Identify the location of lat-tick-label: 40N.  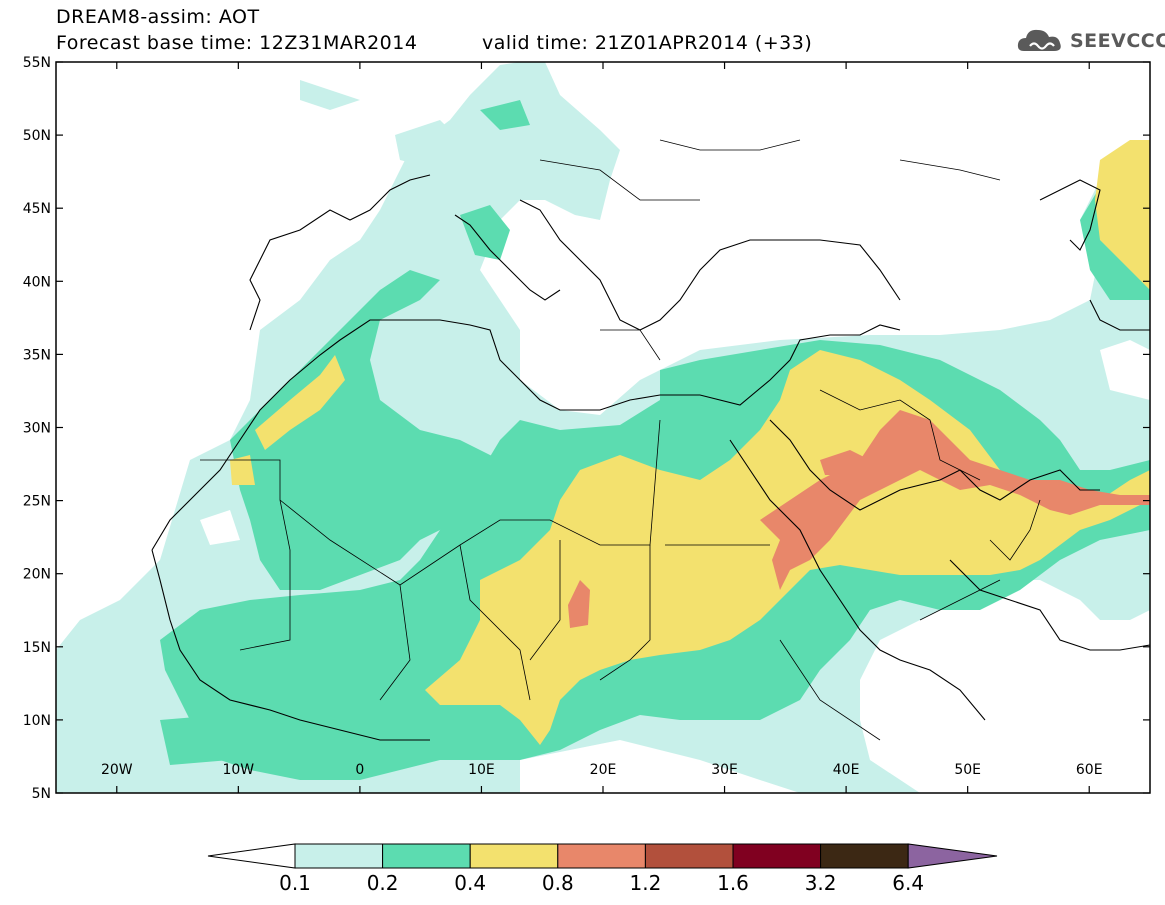
(37, 282).